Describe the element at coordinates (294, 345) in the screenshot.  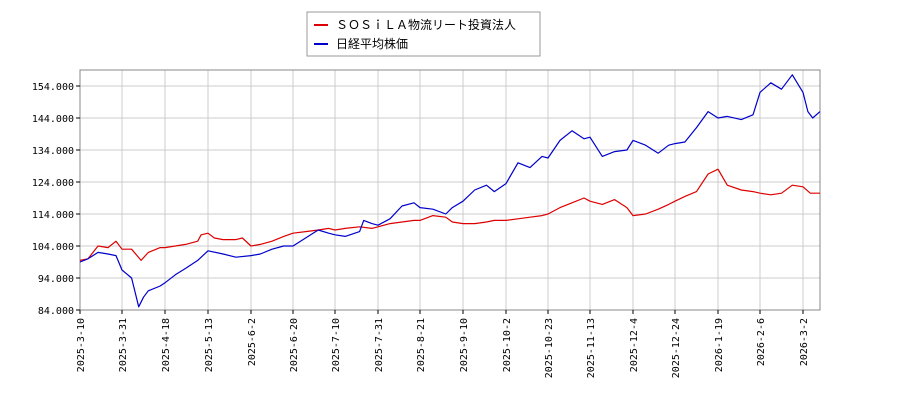
I see `x-tick-label: 2025-6-20` at that location.